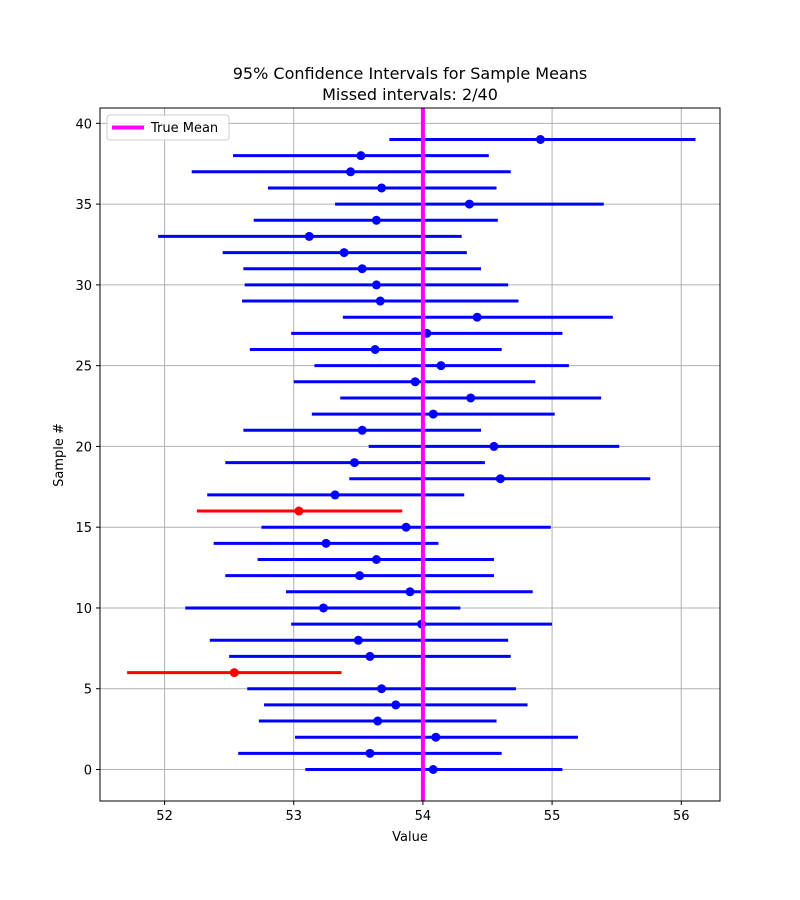  Describe the element at coordinates (88, 690) in the screenshot. I see `y-tick-label: 5` at that location.